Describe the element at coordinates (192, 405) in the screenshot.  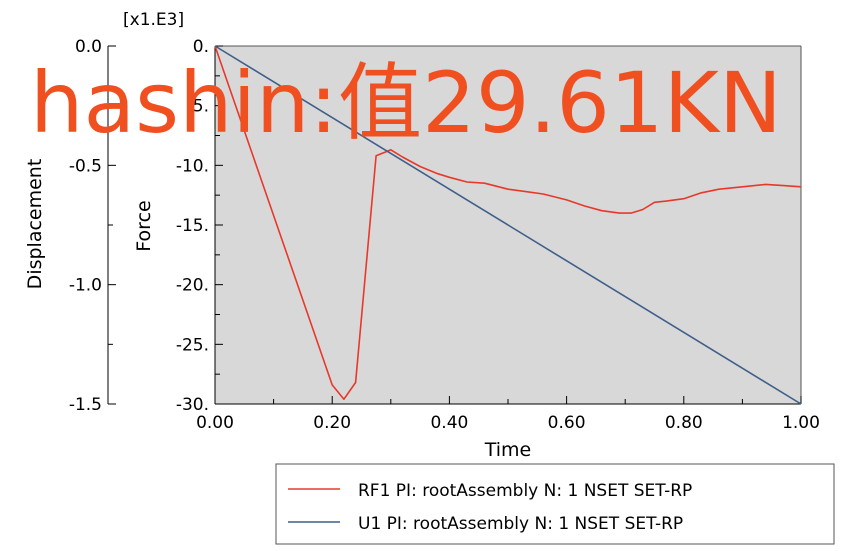
I see `force-tick-label: -30.` at that location.